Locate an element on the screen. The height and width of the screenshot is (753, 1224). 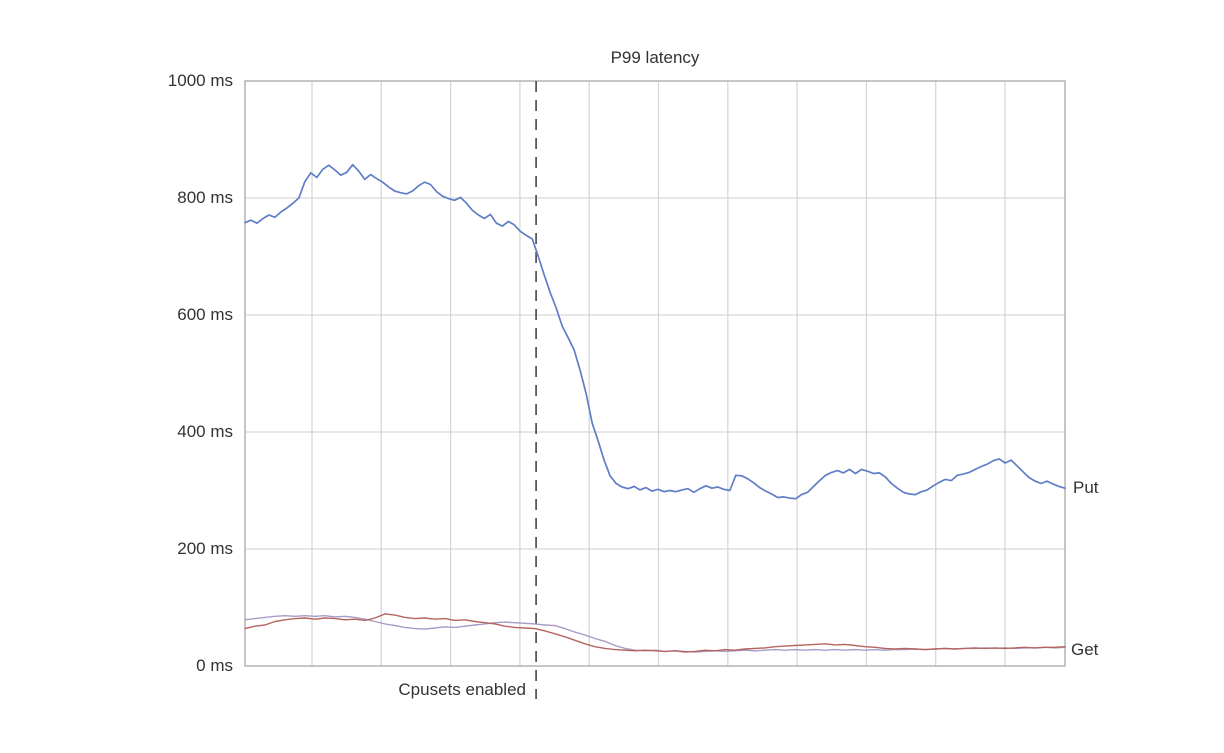
get_purple-line is located at coordinates (655, 634).